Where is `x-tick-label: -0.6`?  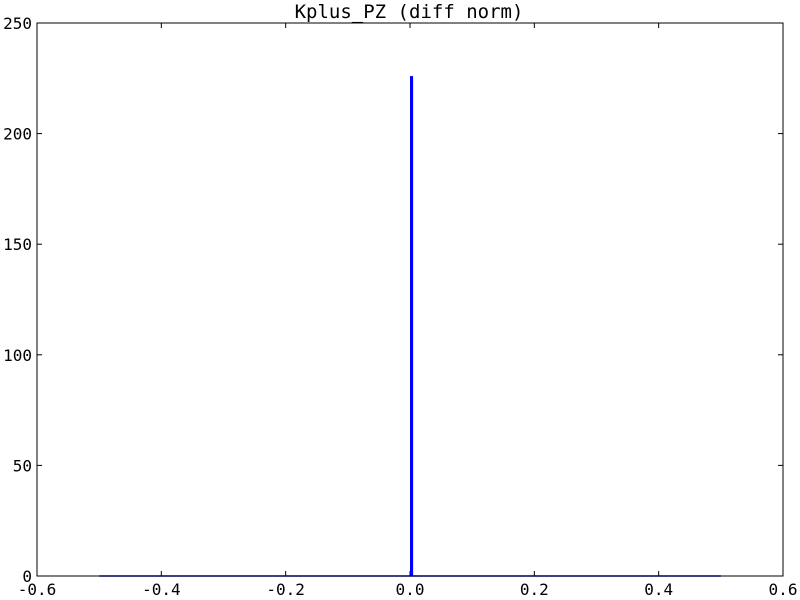
x-tick-label: -0.6 is located at coordinates (37, 589).